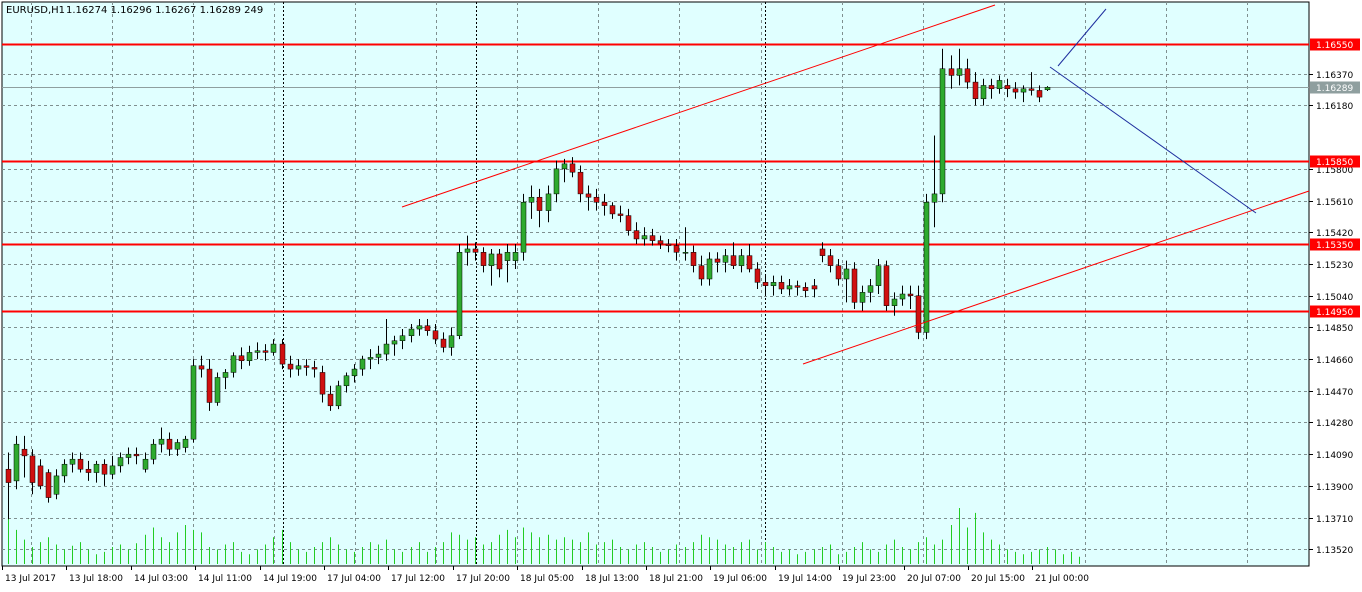  What do you see at coordinates (35, 10) in the screenshot?
I see `chart-symbol: EURUSD,H1` at bounding box center [35, 10].